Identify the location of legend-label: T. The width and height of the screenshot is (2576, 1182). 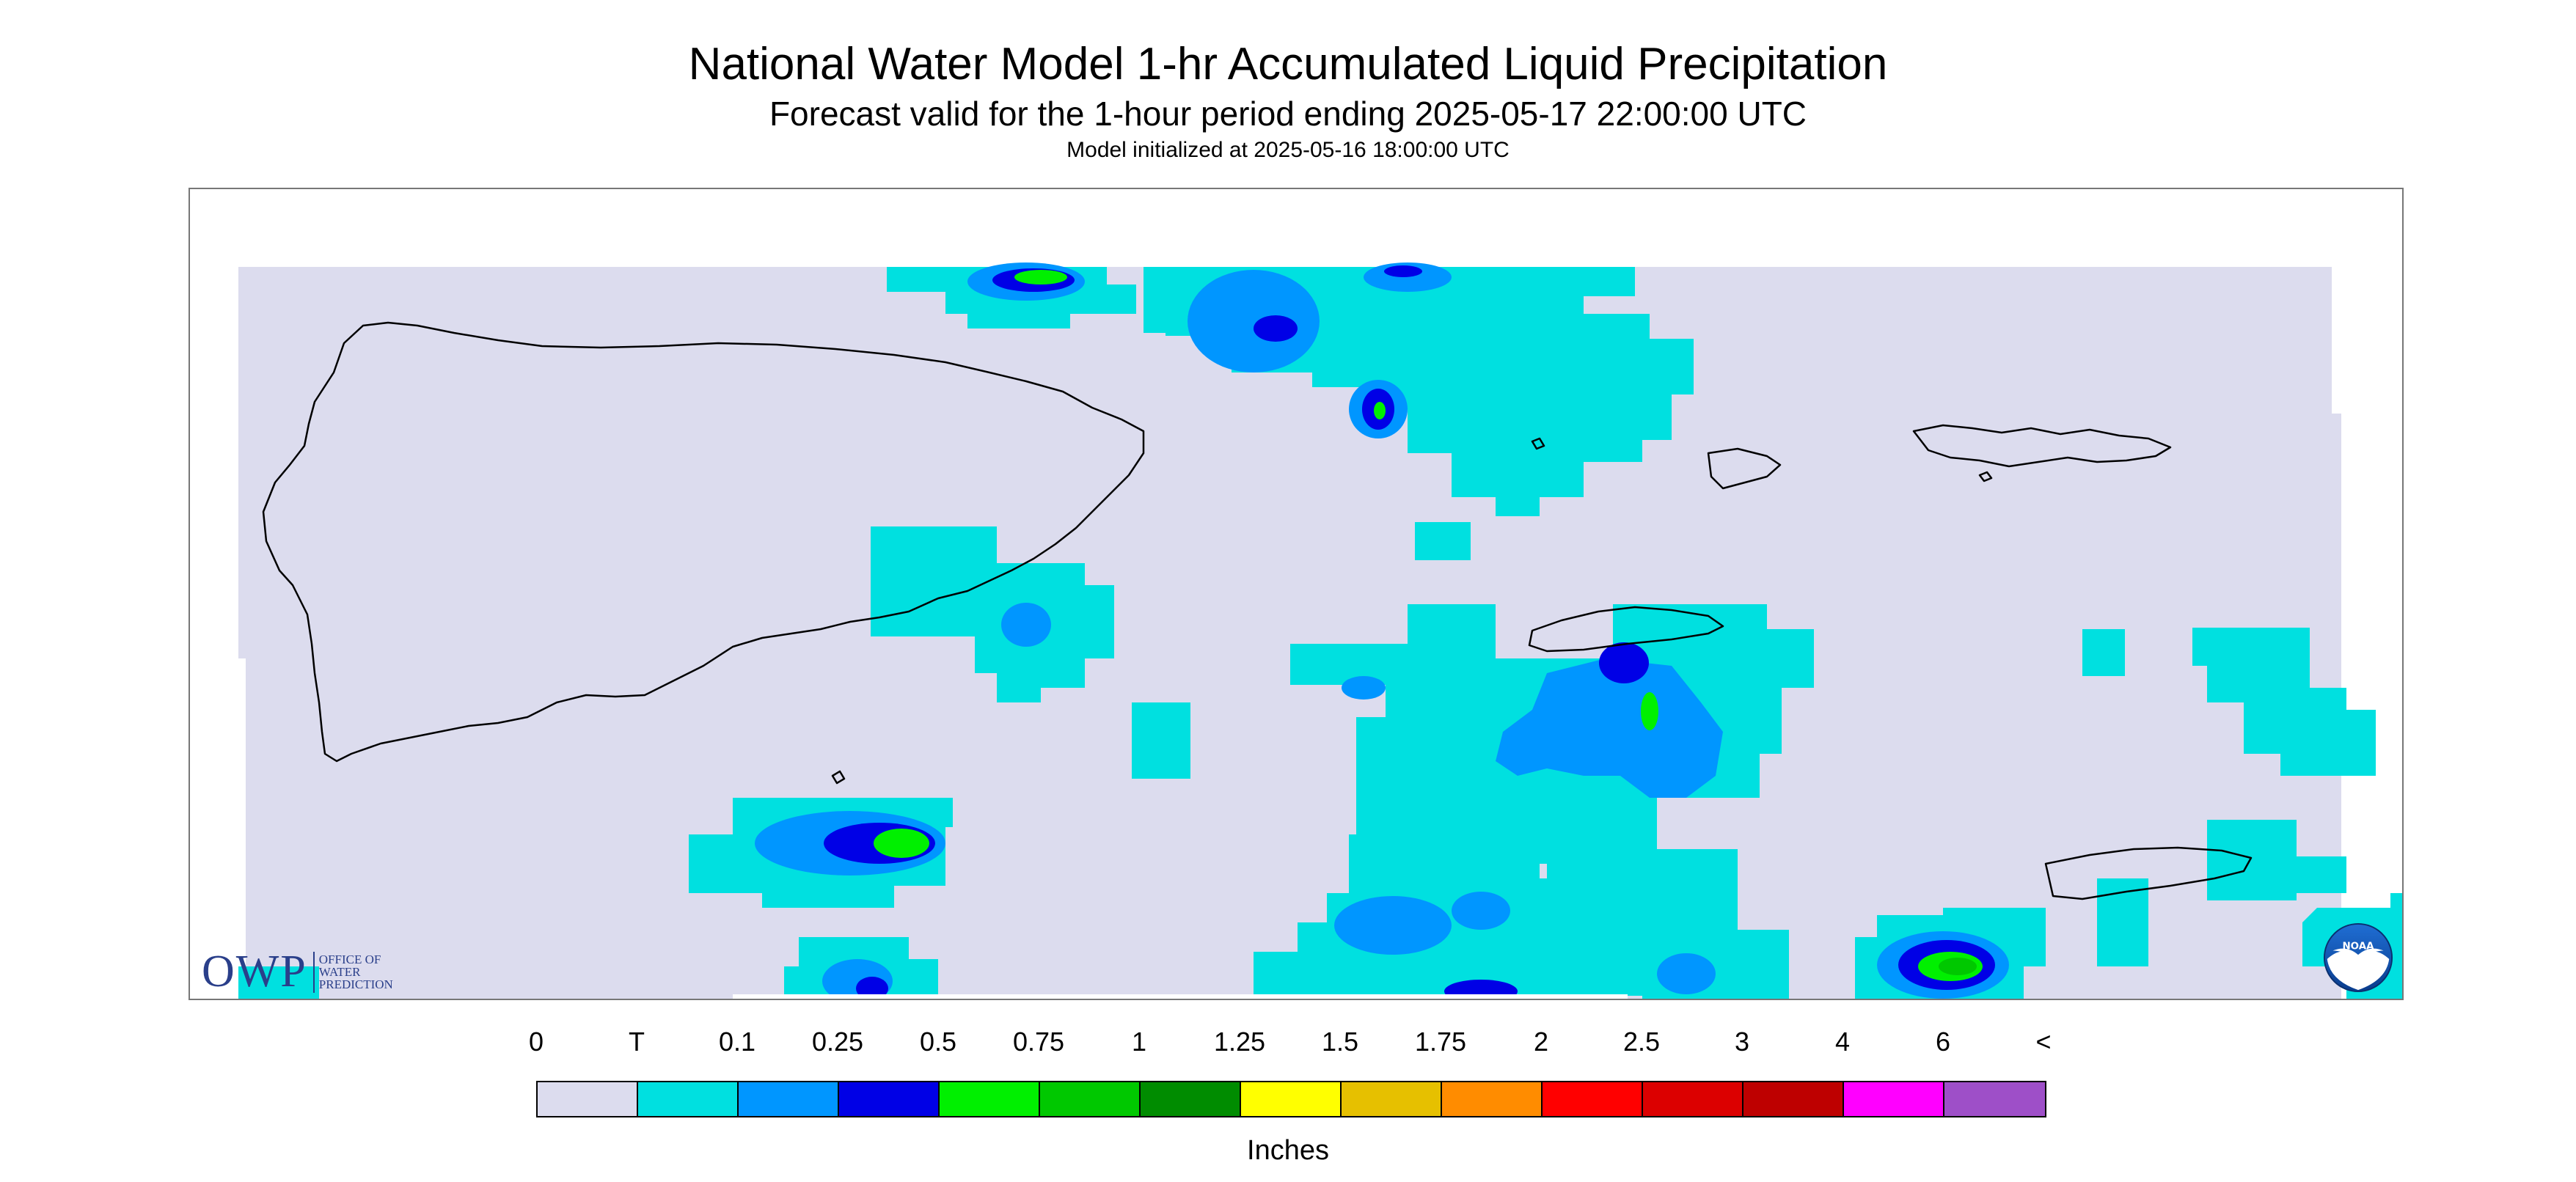
(637, 1042).